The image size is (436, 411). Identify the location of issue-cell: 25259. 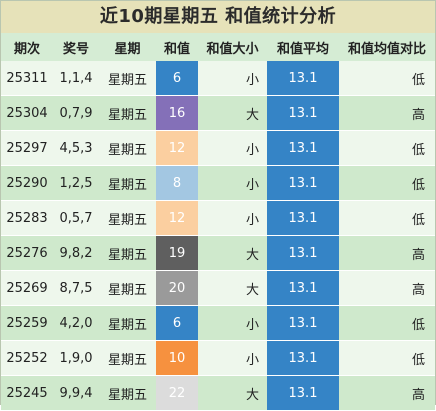
(27, 323).